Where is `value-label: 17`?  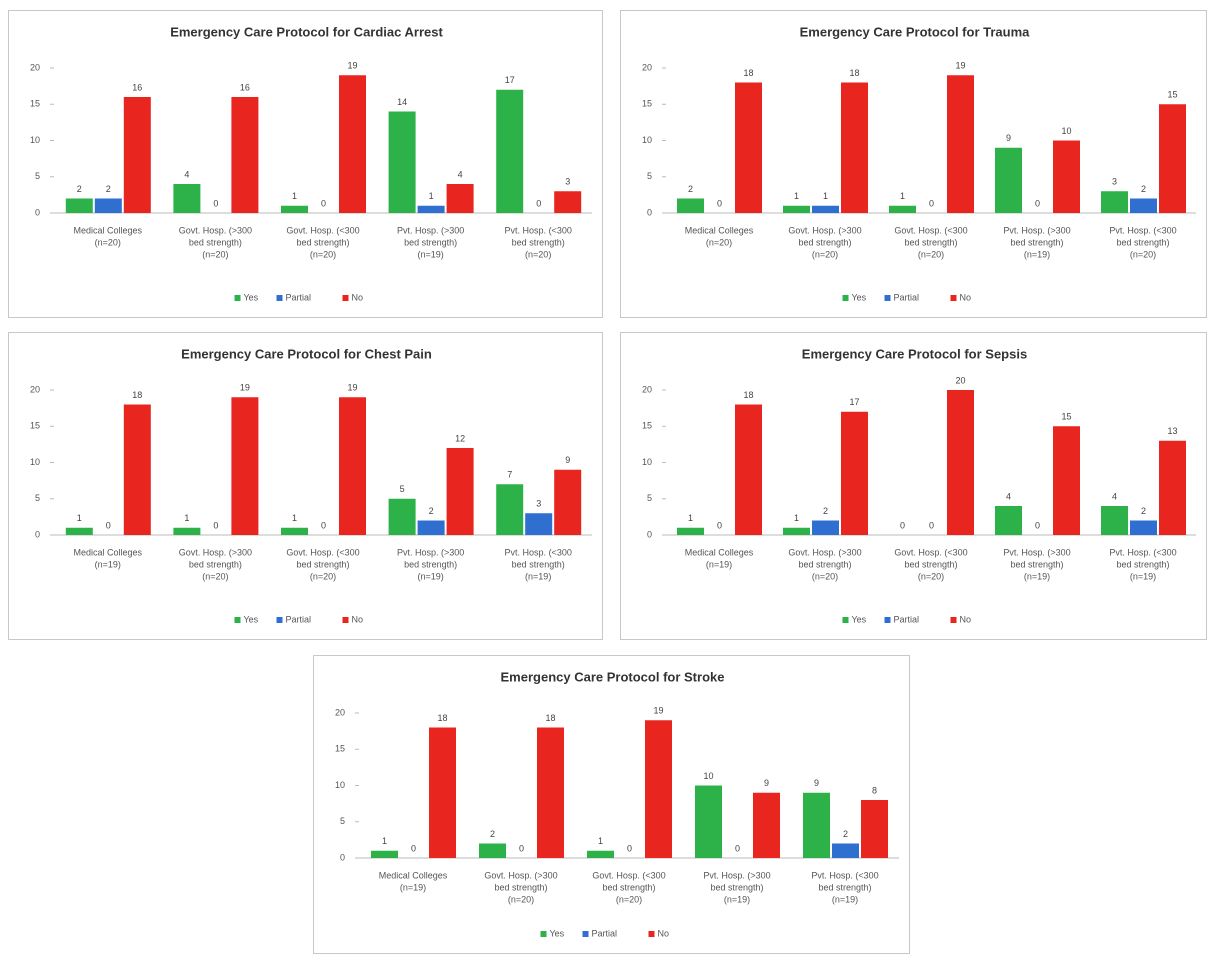
value-label: 17 is located at coordinates (510, 80).